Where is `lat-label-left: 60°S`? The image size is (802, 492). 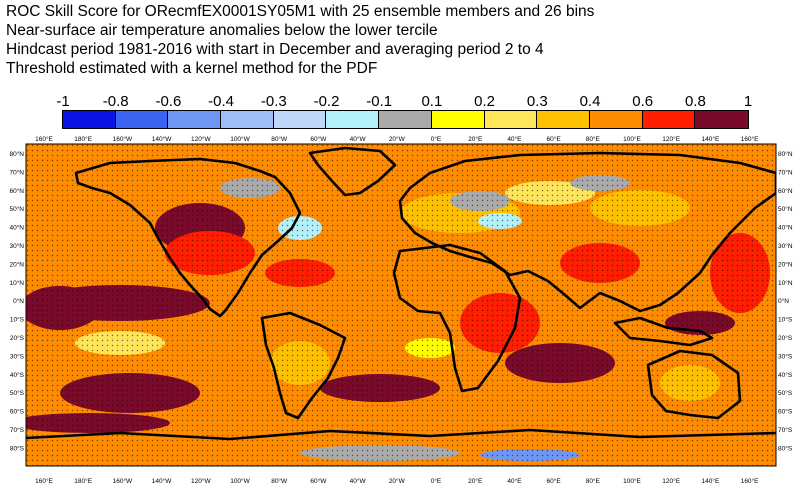
lat-label-left: 60°S is located at coordinates (17, 412).